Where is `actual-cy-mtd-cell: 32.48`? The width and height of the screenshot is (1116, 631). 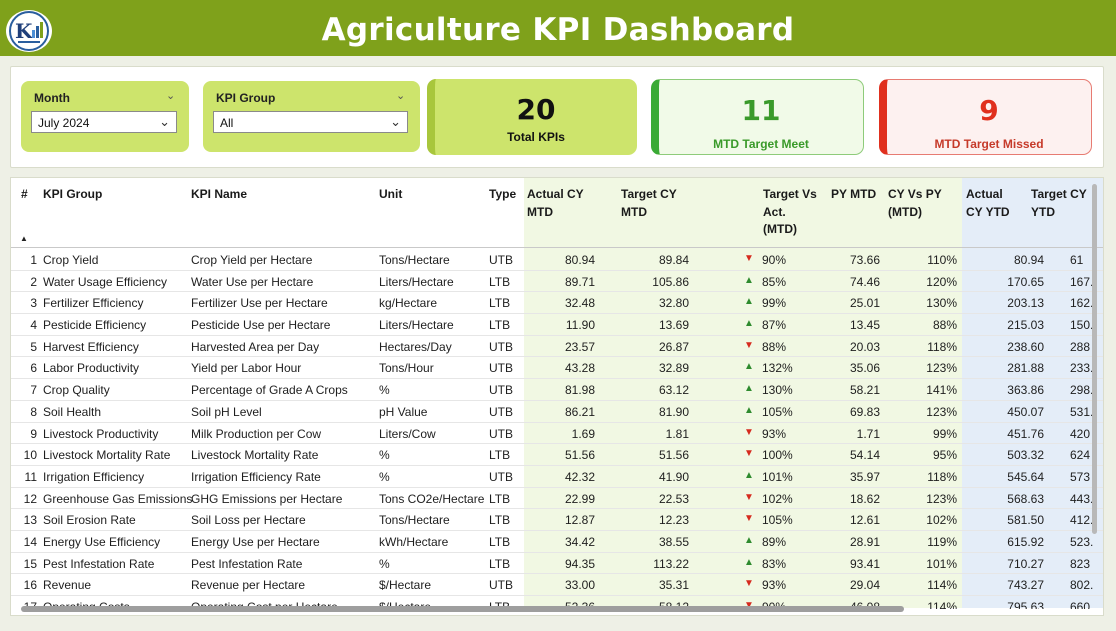 actual-cy-mtd-cell: 32.48 is located at coordinates (579, 303).